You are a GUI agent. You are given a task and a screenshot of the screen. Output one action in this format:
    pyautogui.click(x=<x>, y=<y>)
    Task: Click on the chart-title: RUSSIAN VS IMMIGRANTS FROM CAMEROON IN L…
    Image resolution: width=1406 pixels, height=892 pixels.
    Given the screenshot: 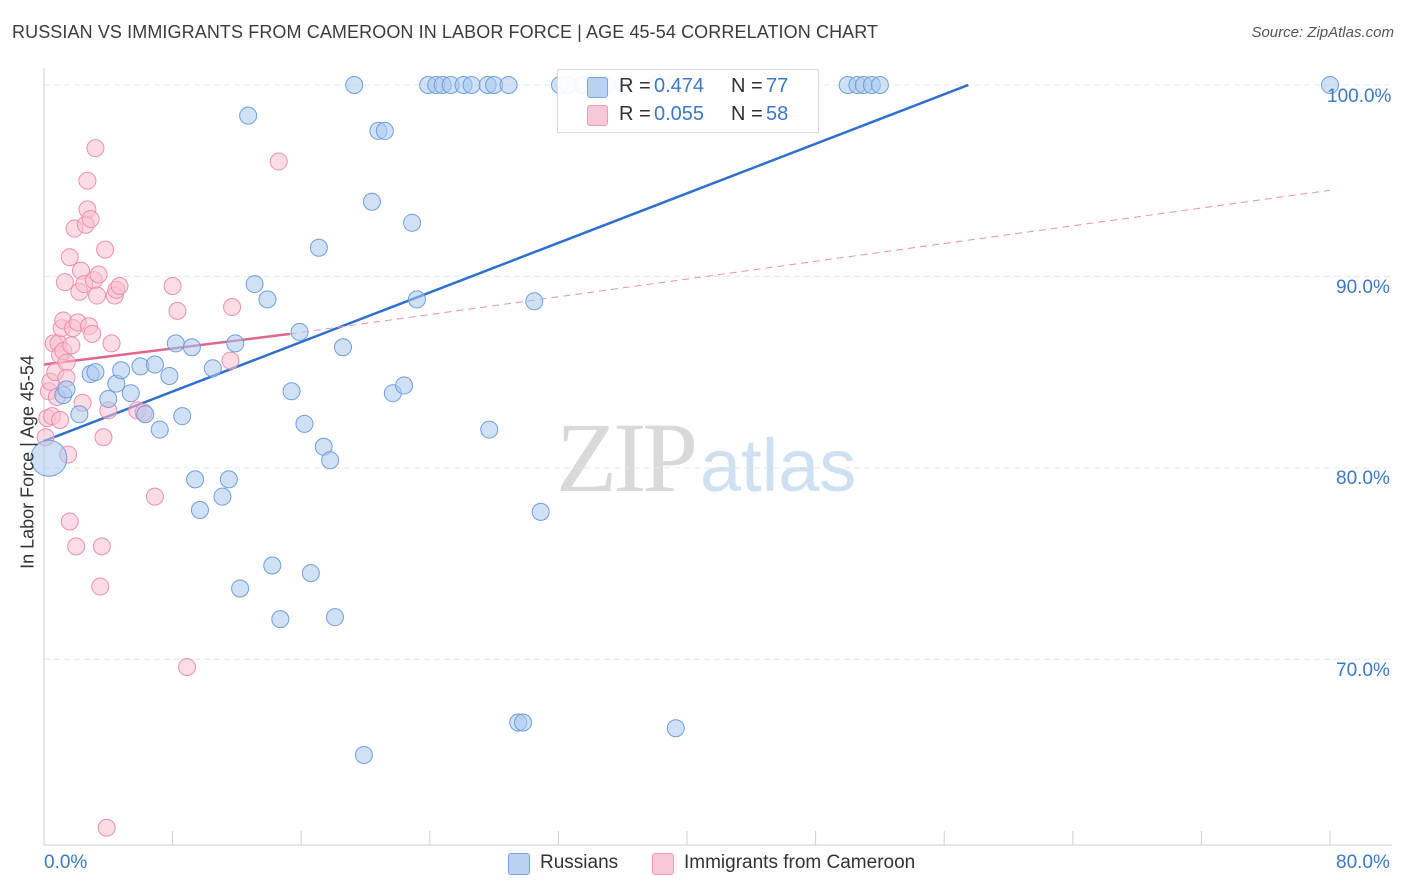 What is the action you would take?
    pyautogui.click(x=445, y=32)
    